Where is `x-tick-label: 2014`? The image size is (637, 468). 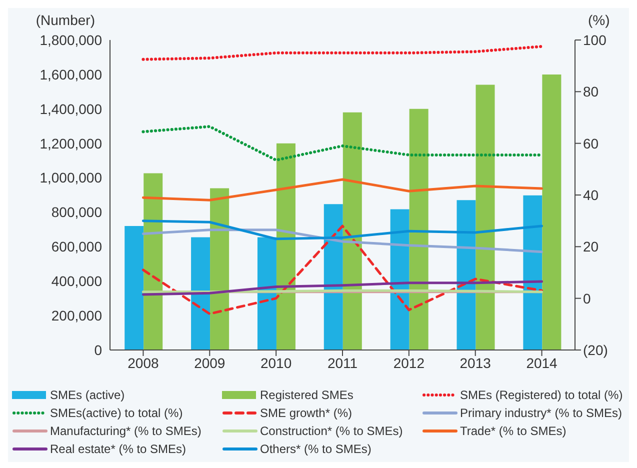
x-tick-label: 2014 is located at coordinates (542, 362).